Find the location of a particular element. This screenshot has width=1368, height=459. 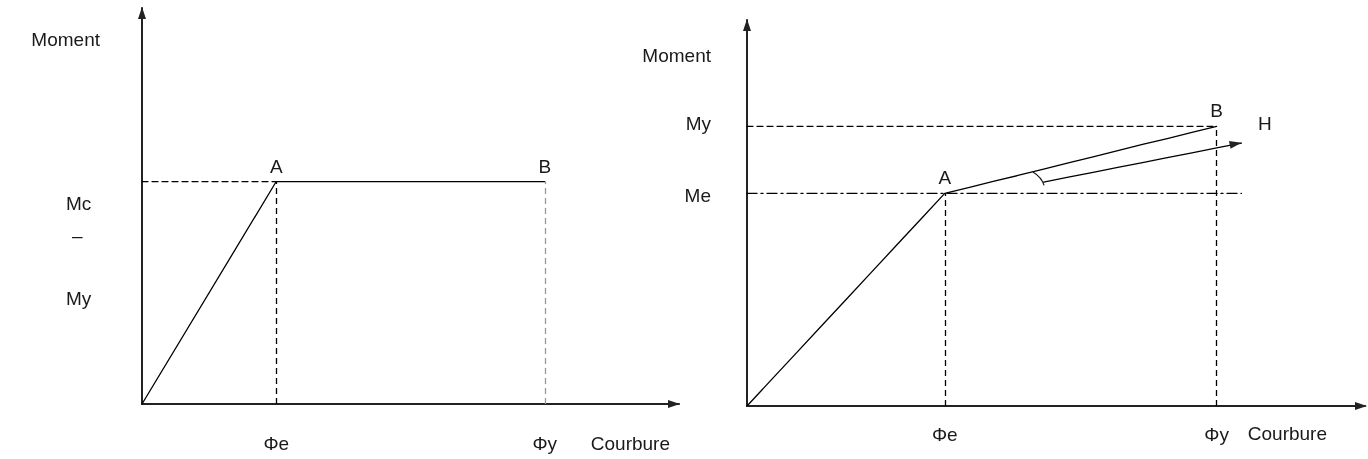

annotation: H is located at coordinates (1265, 123).